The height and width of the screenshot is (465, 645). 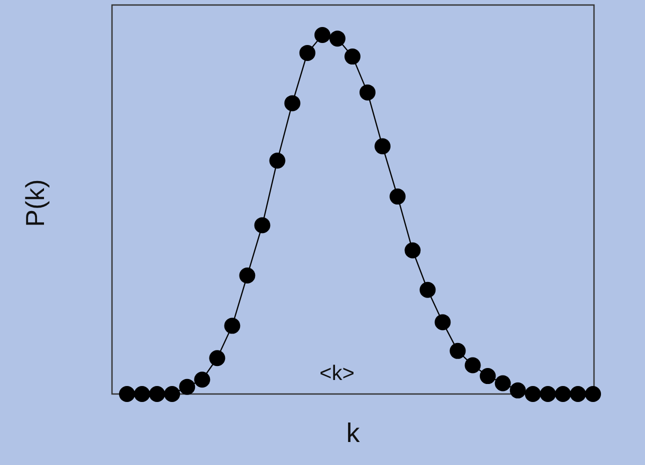 I want to click on x-axis-title: k, so click(x=353, y=433).